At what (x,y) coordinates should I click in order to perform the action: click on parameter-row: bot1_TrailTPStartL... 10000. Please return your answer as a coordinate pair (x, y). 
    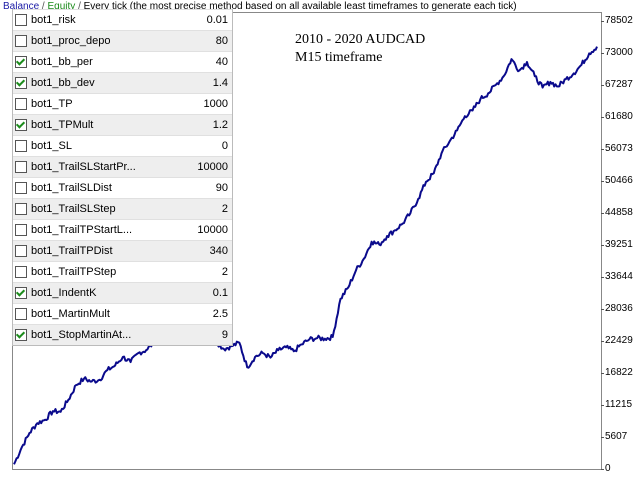
    Looking at the image, I should click on (122, 229).